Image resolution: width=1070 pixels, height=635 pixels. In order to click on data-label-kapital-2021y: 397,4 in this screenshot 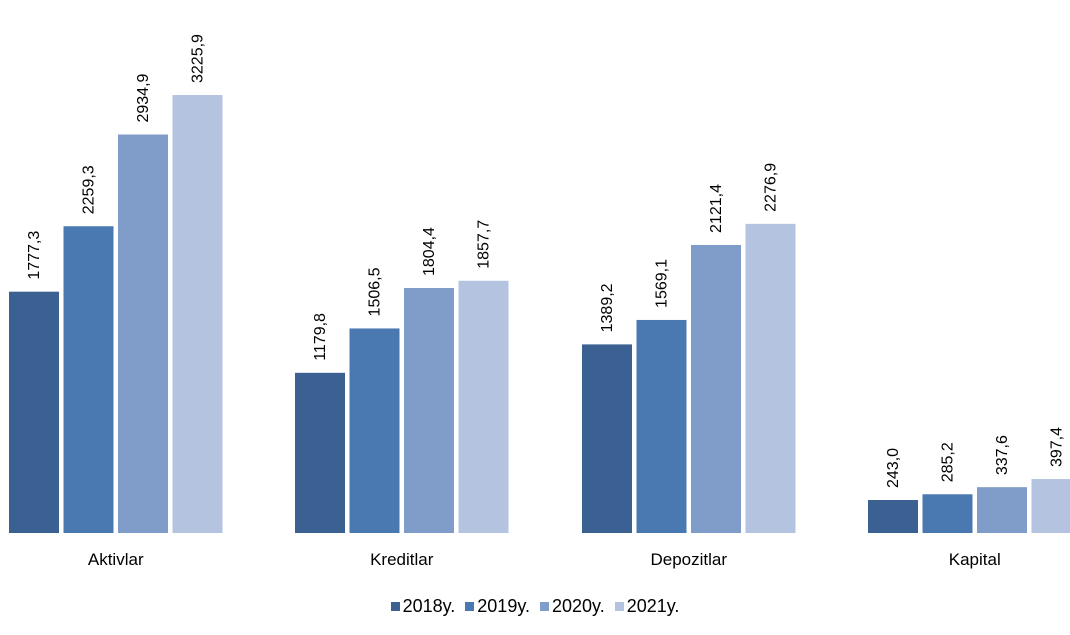, I will do `click(1057, 447)`.